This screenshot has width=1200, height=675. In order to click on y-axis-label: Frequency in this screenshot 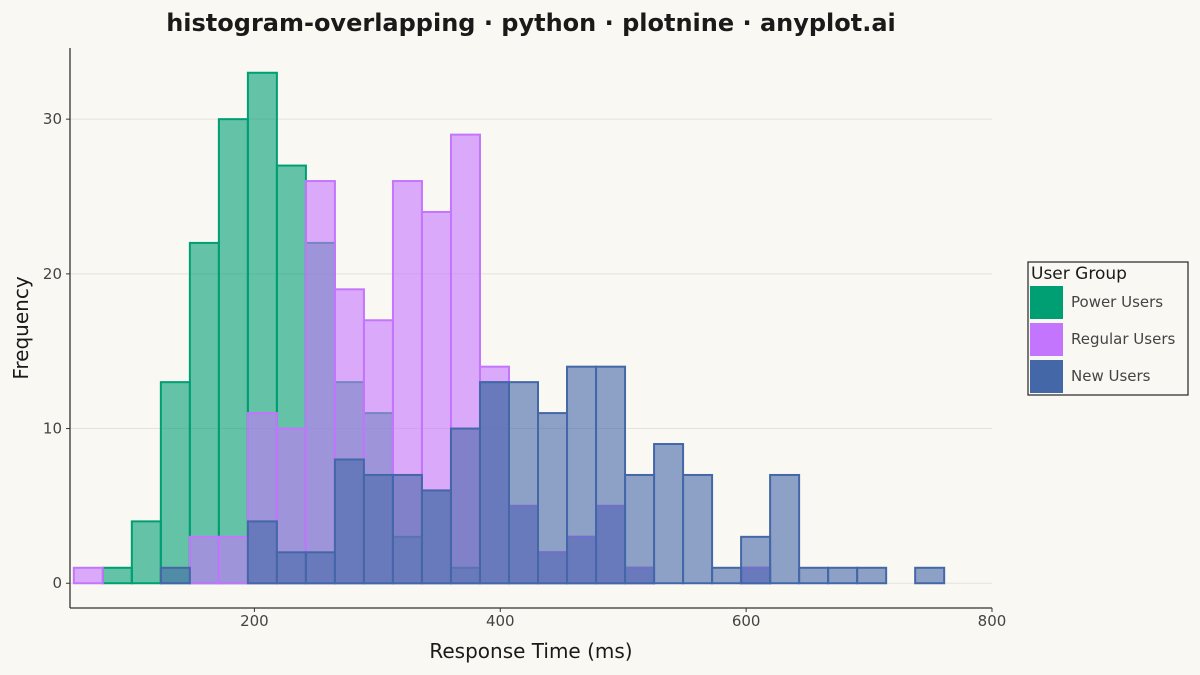, I will do `click(21, 327)`.